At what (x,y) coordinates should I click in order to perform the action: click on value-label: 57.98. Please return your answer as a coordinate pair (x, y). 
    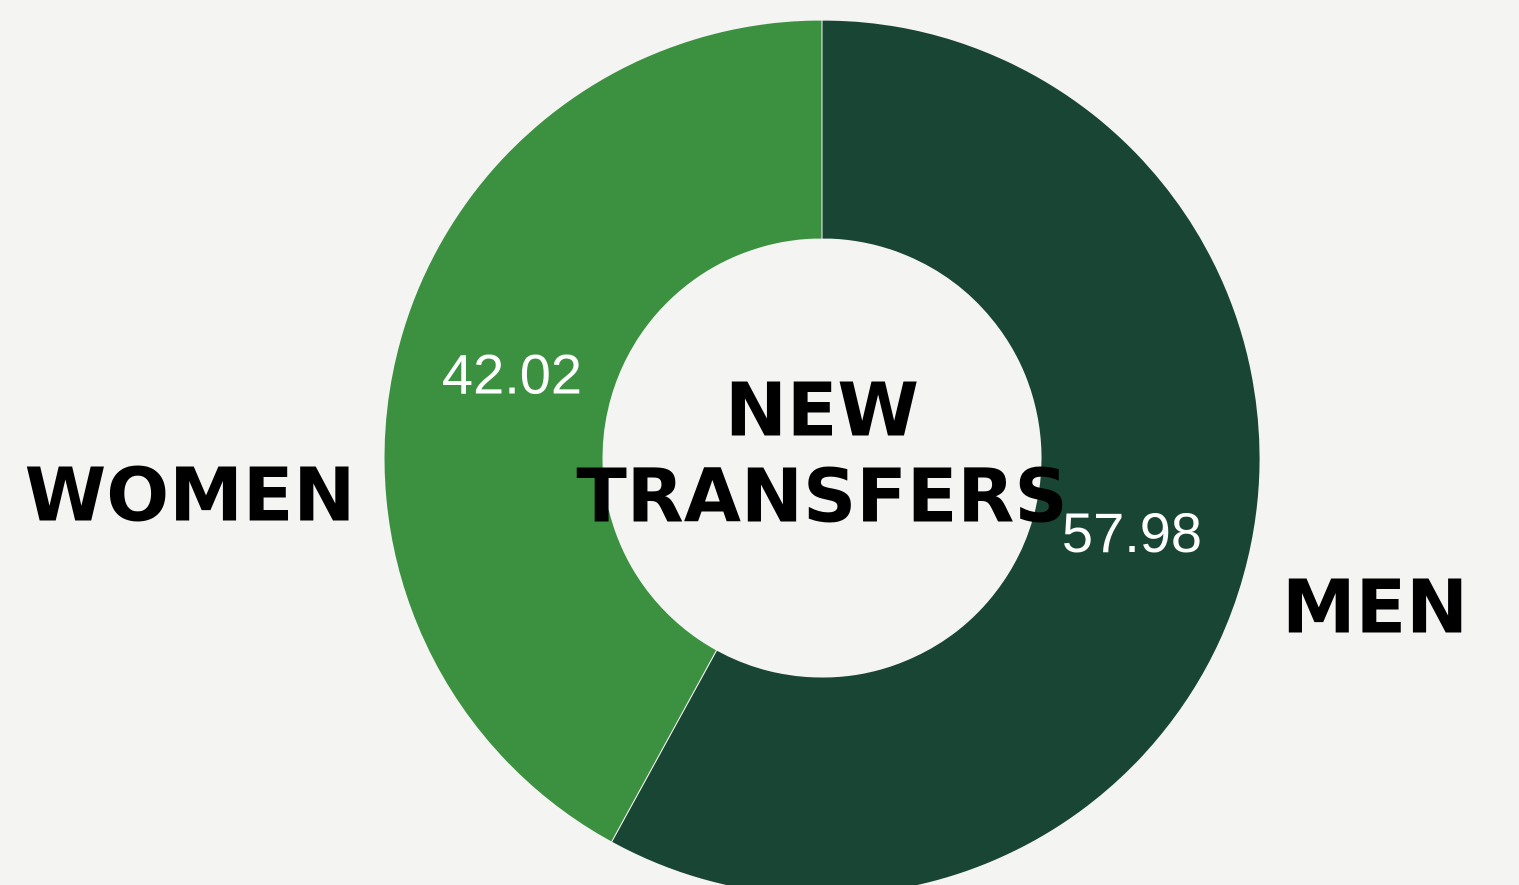
    Looking at the image, I should click on (1132, 532).